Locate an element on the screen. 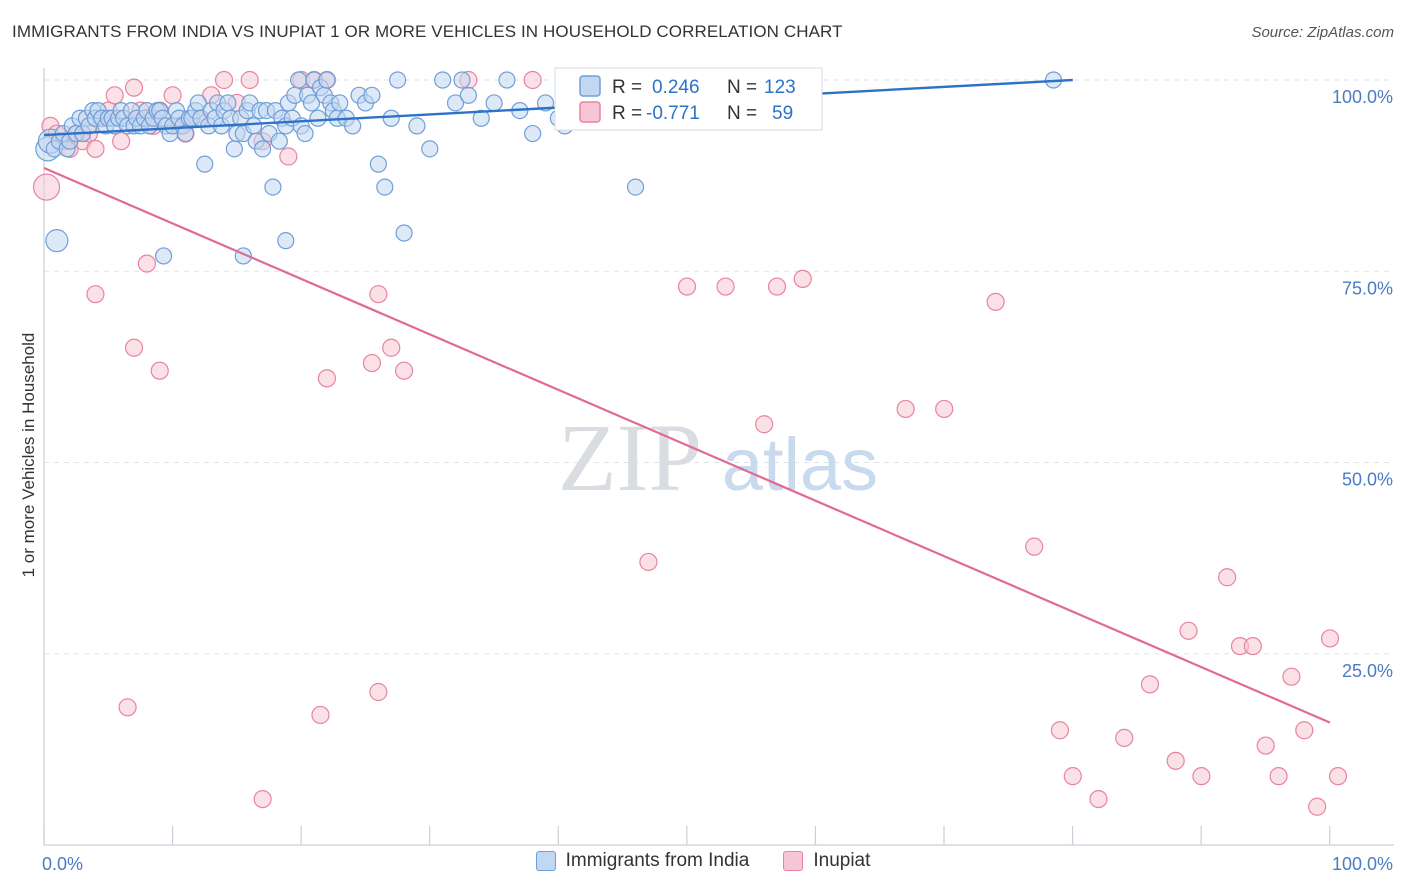 The width and height of the screenshot is (1406, 892). legend-item-india: Immigrants from India is located at coordinates (642, 861).